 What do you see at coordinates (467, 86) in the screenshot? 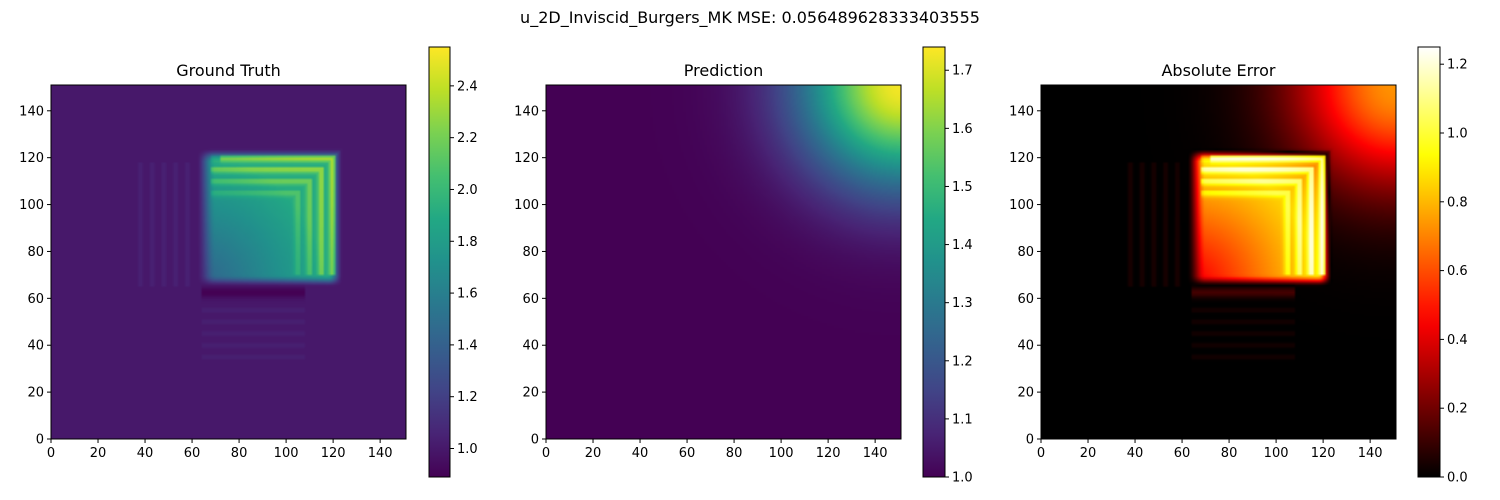
I see `colorbar-tick-label: 2.4` at bounding box center [467, 86].